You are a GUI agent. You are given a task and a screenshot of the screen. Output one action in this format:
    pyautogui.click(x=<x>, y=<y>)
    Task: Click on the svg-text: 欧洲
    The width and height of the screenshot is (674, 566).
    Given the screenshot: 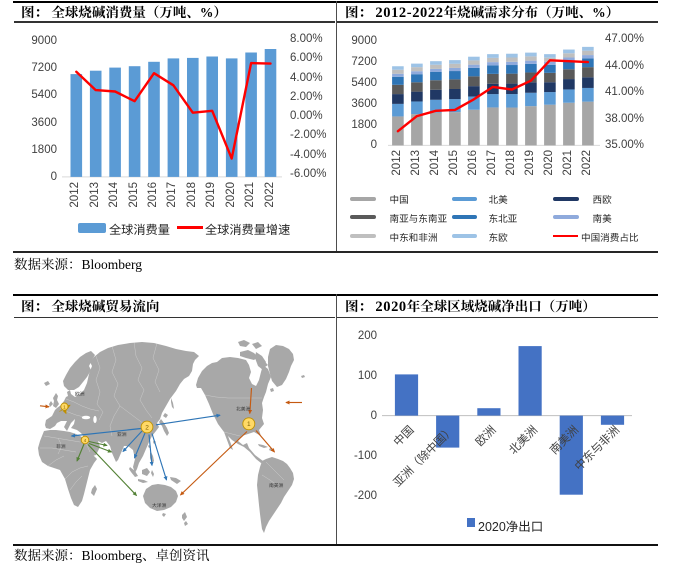 What is the action you would take?
    pyautogui.click(x=80, y=394)
    